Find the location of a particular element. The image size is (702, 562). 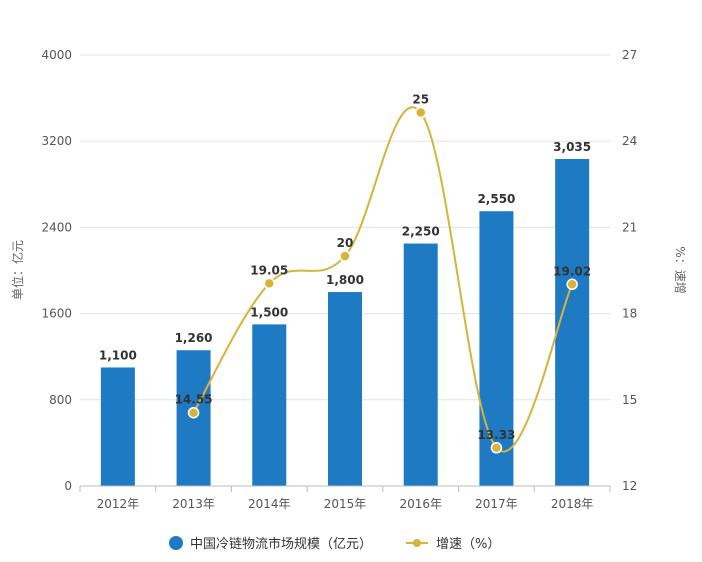

y-tick-label-right: 18 is located at coordinates (629, 314).